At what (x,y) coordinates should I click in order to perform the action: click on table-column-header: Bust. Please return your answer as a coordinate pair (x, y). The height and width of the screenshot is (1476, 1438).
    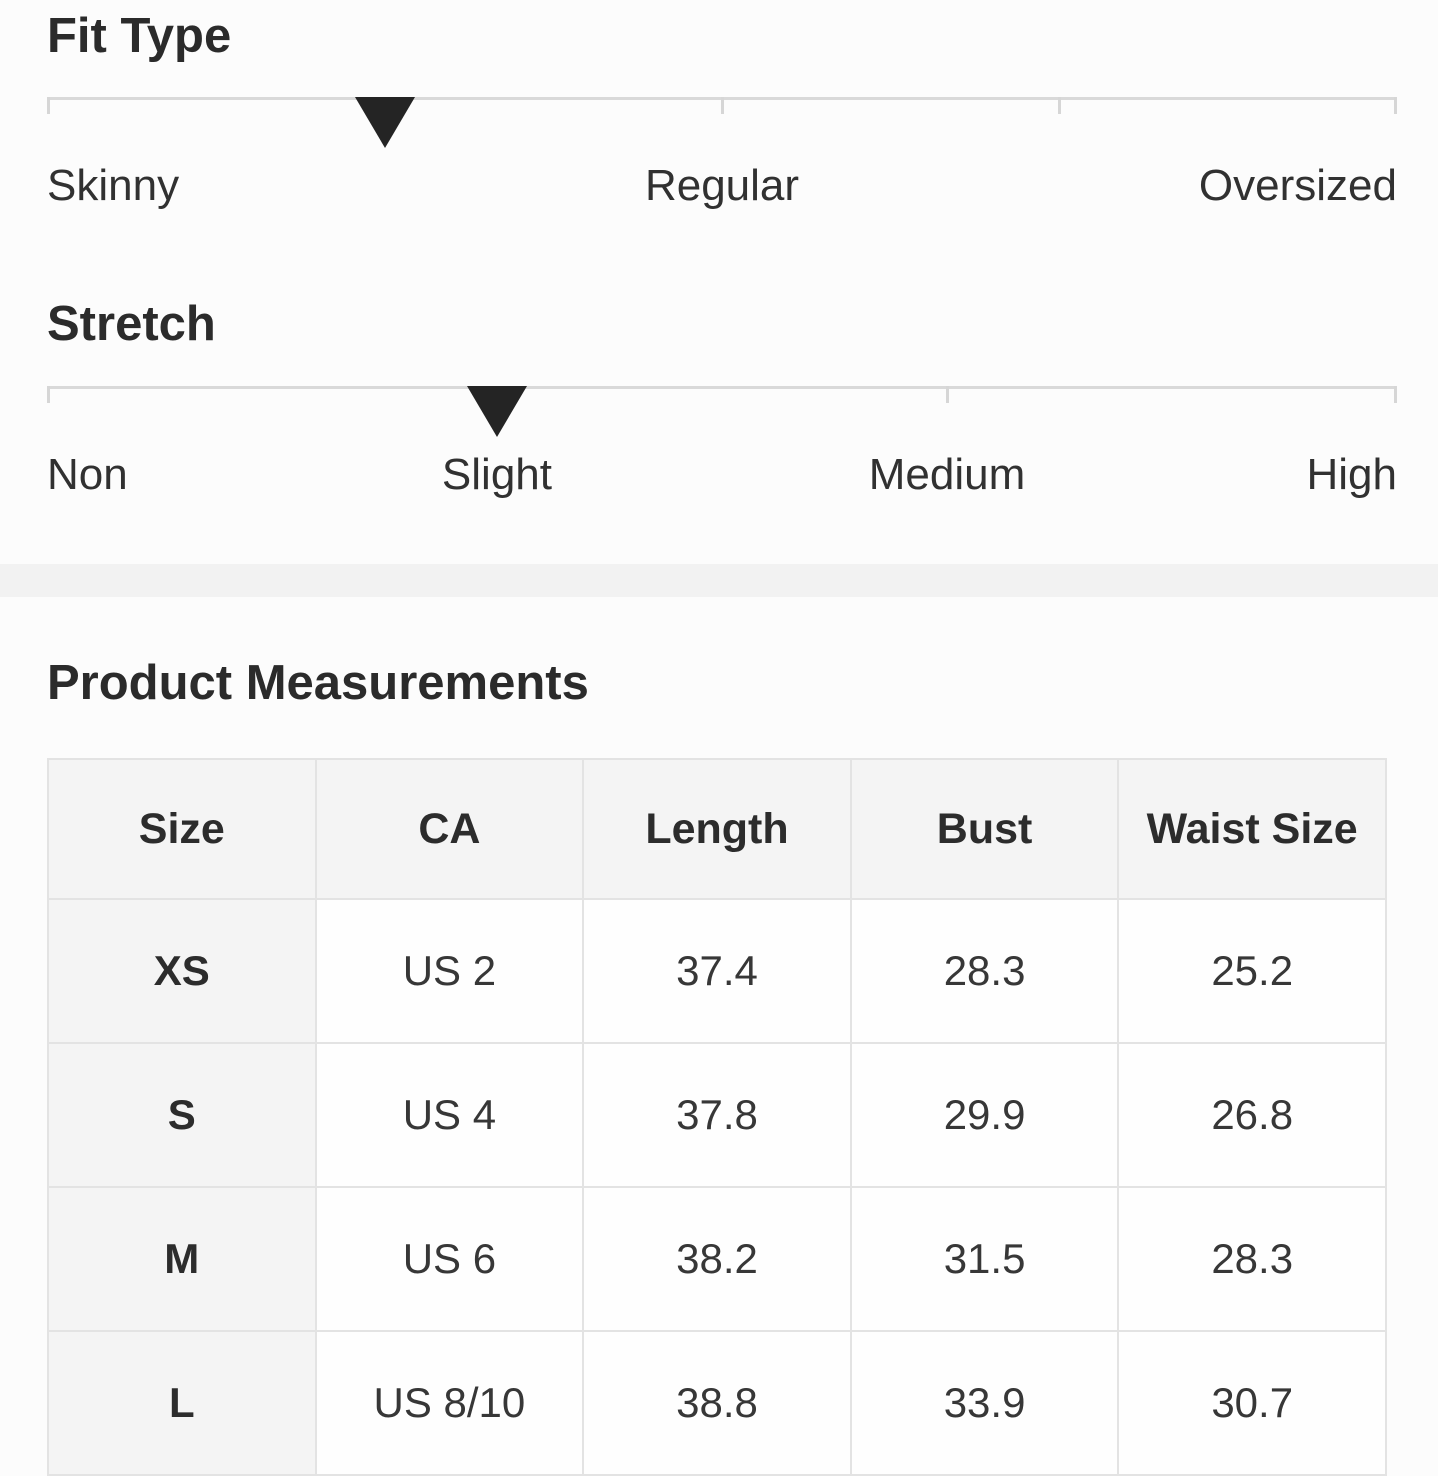
    Looking at the image, I should click on (984, 829).